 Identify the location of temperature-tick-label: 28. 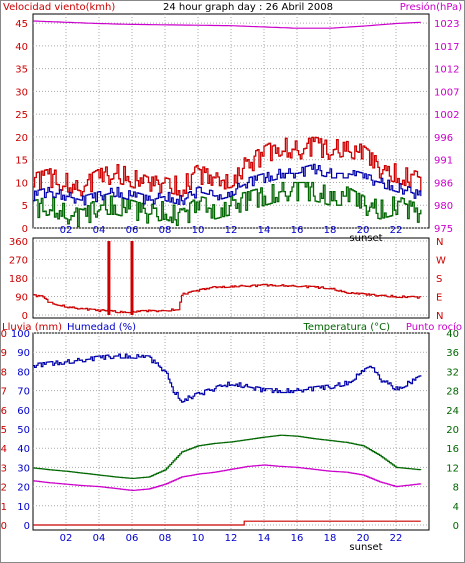
(452, 392).